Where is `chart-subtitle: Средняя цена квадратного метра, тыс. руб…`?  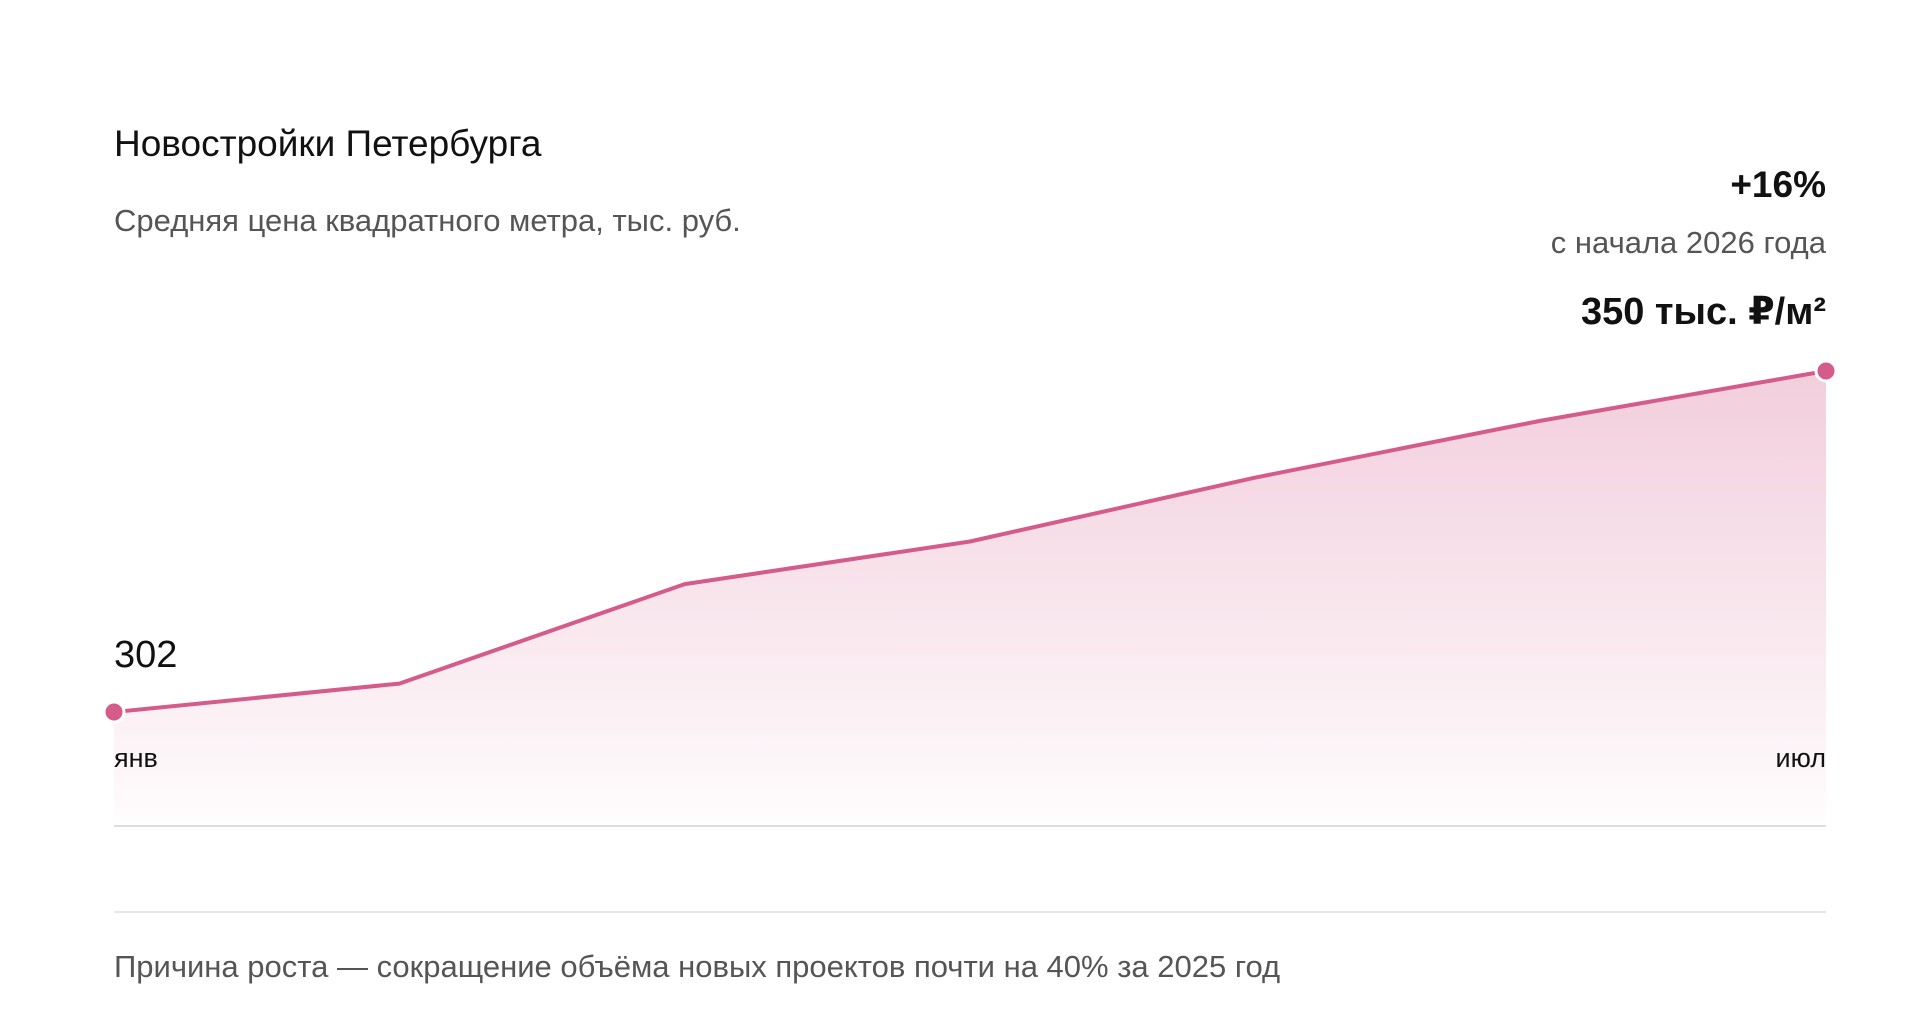
chart-subtitle: Средняя цена квадратного метра, тыс. руб… is located at coordinates (427, 220).